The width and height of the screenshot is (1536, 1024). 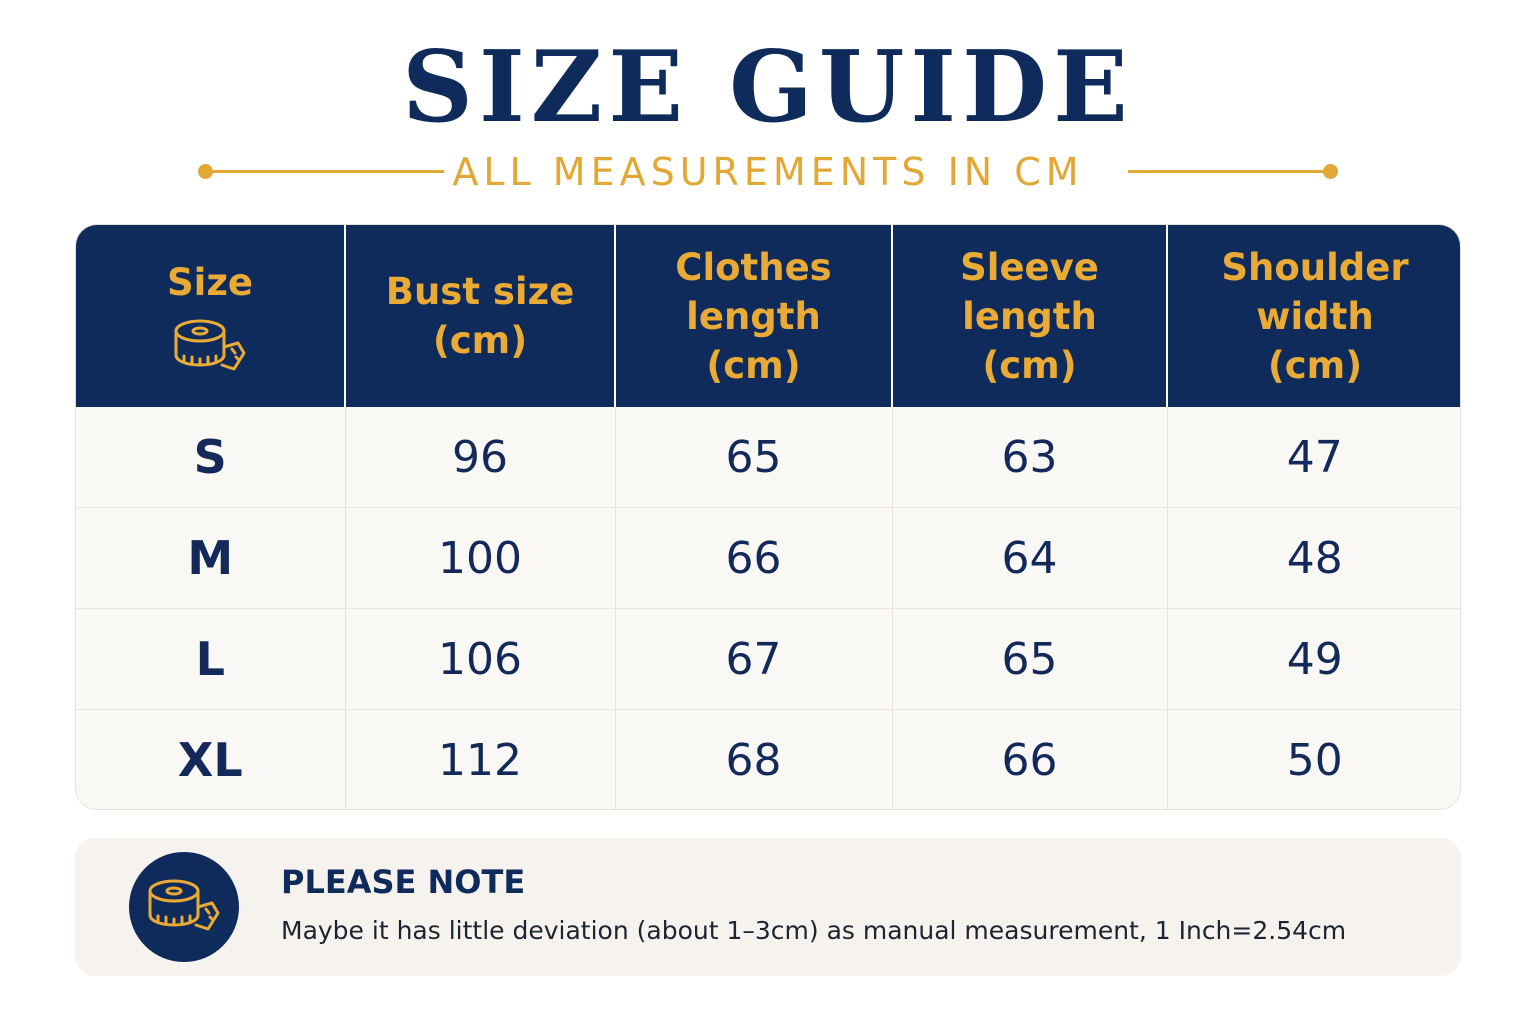 I want to click on shoulder-cell: 50, so click(x=1313, y=759).